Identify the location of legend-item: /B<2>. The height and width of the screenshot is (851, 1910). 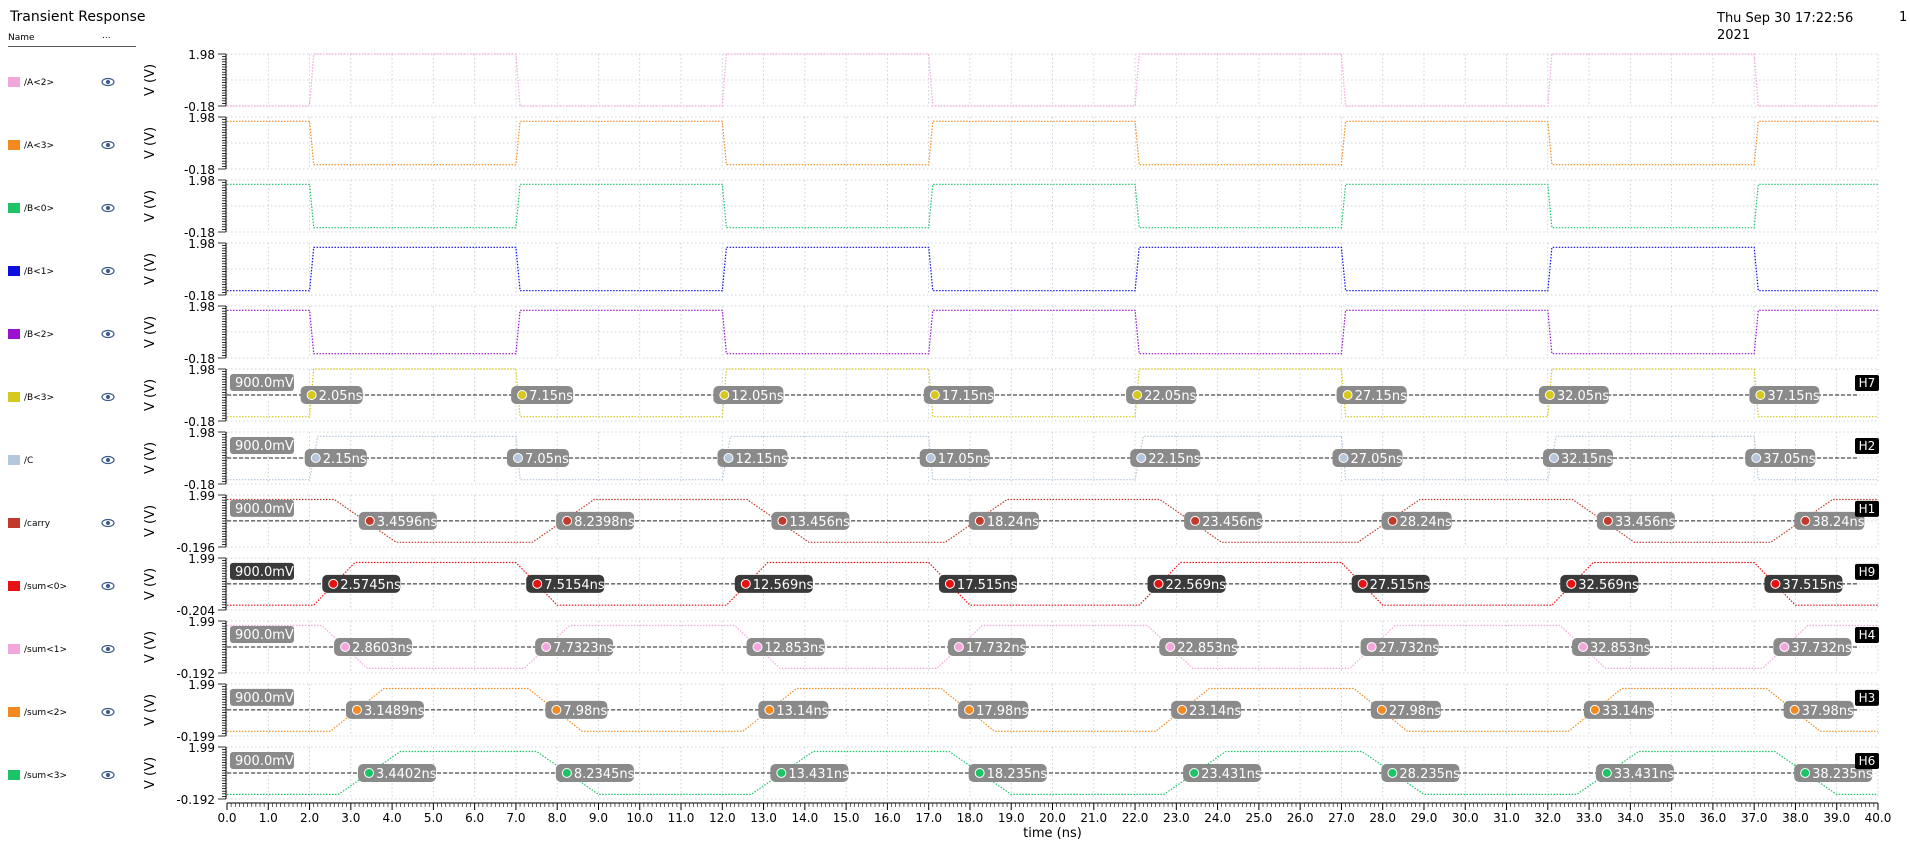
(63, 336).